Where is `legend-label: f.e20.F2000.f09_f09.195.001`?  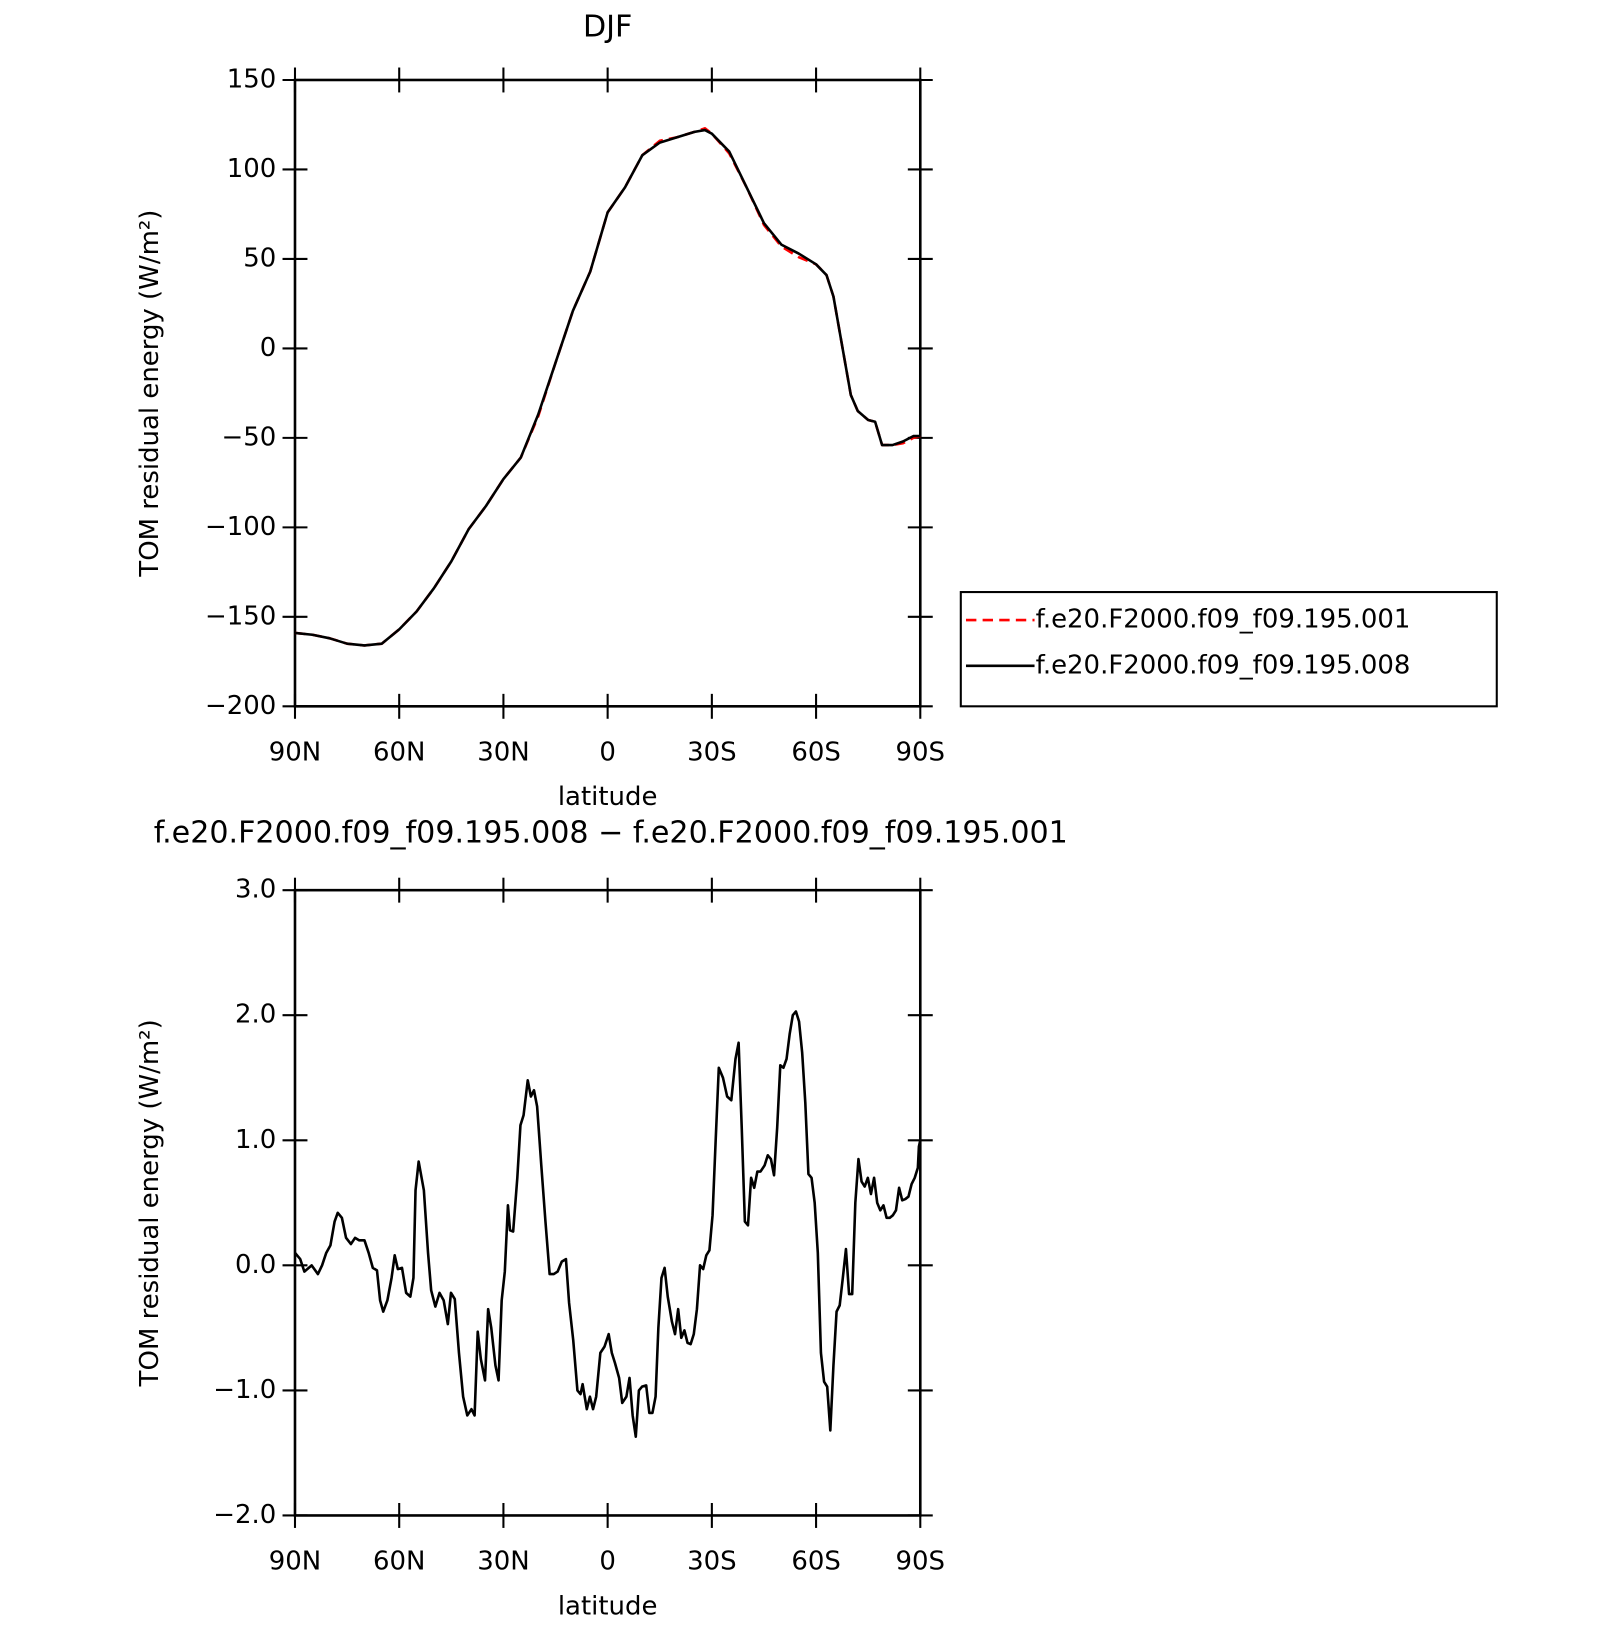 legend-label: f.e20.F2000.f09_f09.195.001 is located at coordinates (1223, 620).